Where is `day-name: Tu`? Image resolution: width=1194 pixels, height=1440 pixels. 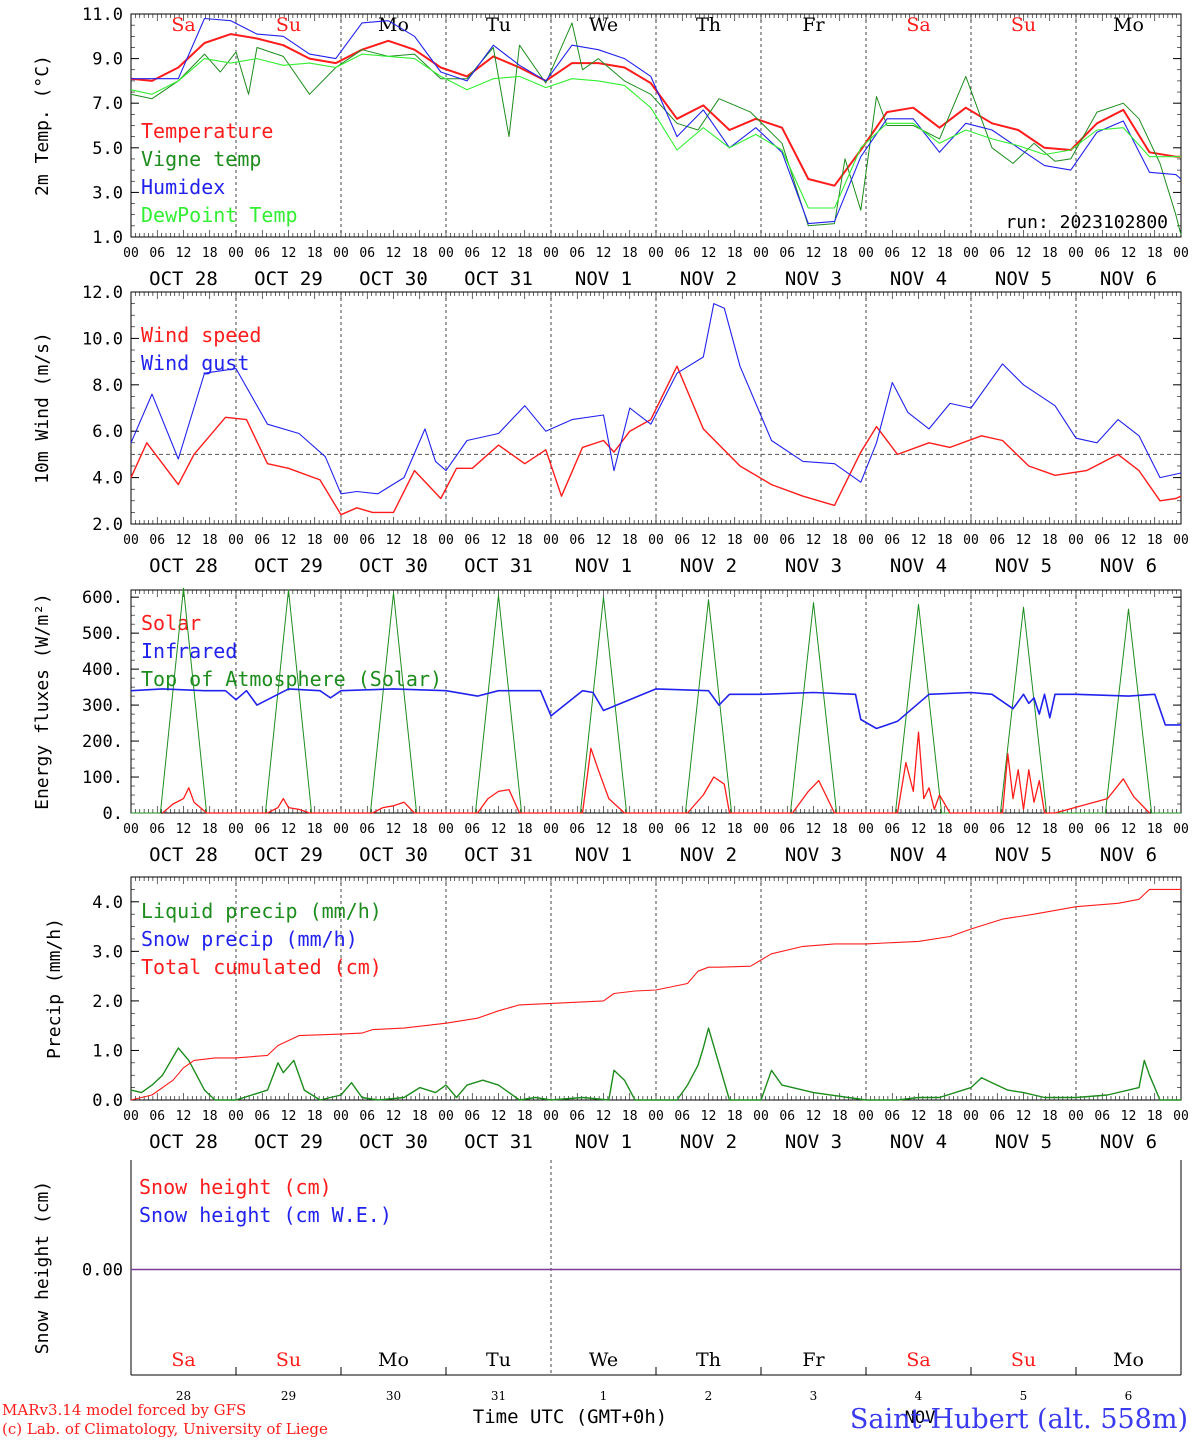 day-name: Tu is located at coordinates (498, 1360).